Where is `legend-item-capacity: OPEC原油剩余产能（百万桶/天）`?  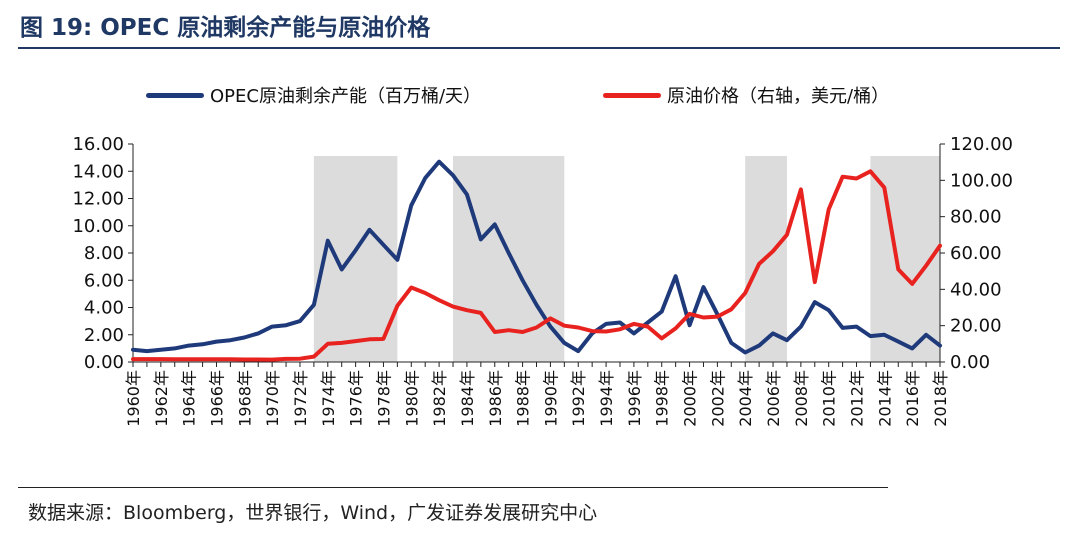
legend-item-capacity: OPEC原油剩余产能（百万桶/天） is located at coordinates (313, 95).